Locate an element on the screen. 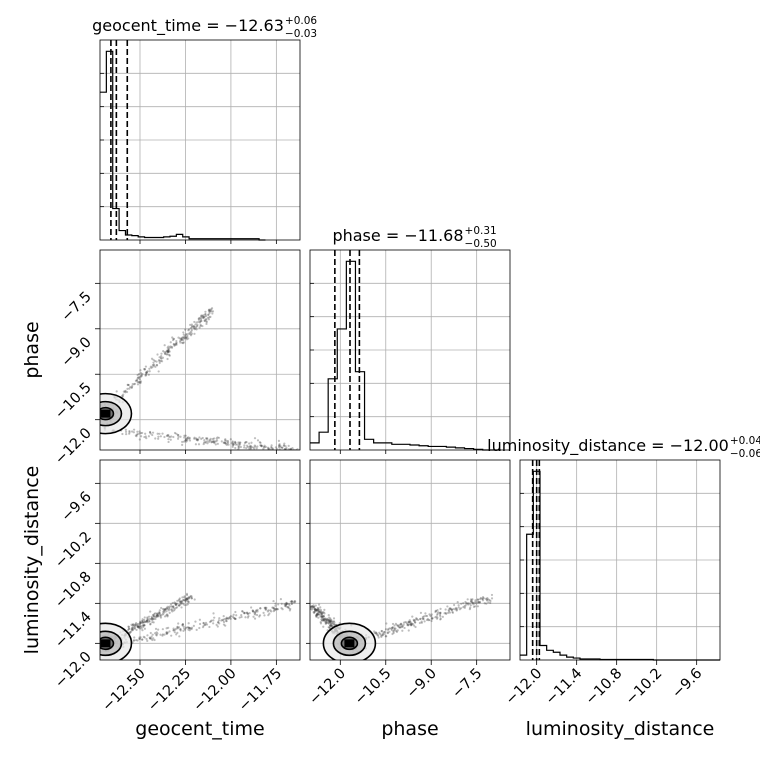 This screenshot has height=760, width=760. x-tick-label-phase: −9.0 is located at coordinates (422, 684).